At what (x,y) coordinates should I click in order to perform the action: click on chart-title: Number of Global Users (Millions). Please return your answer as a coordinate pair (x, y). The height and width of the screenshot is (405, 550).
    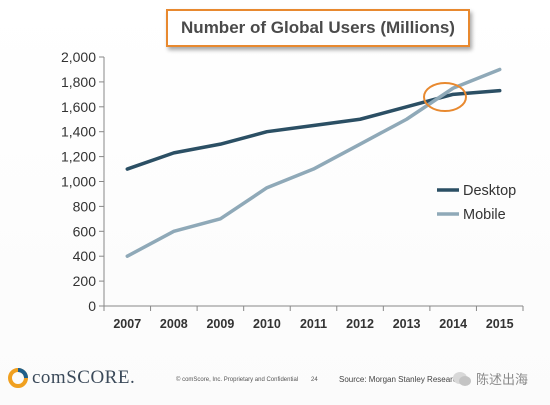
    Looking at the image, I should click on (318, 27).